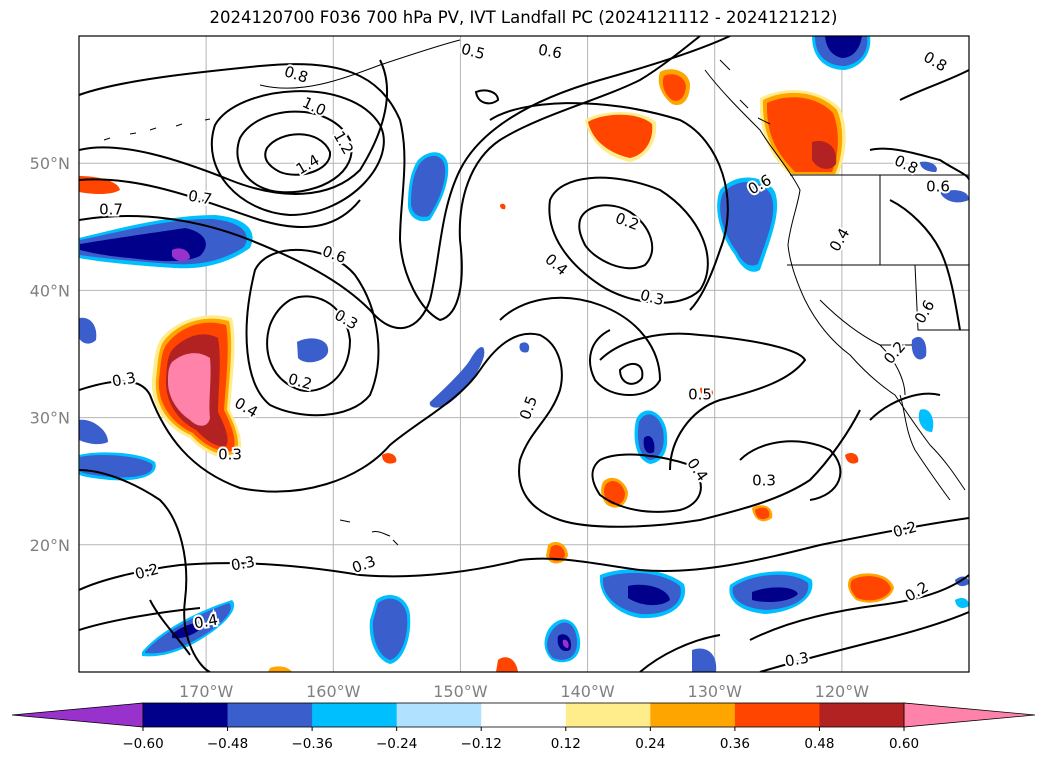  Describe the element at coordinates (311, 744) in the screenshot. I see `colorbar-tick-label: −0.36` at that location.